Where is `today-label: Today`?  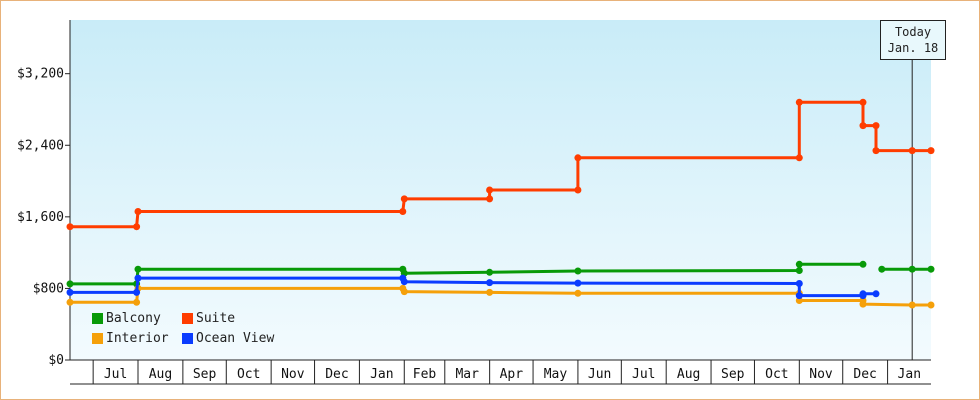 today-label: Today is located at coordinates (913, 32).